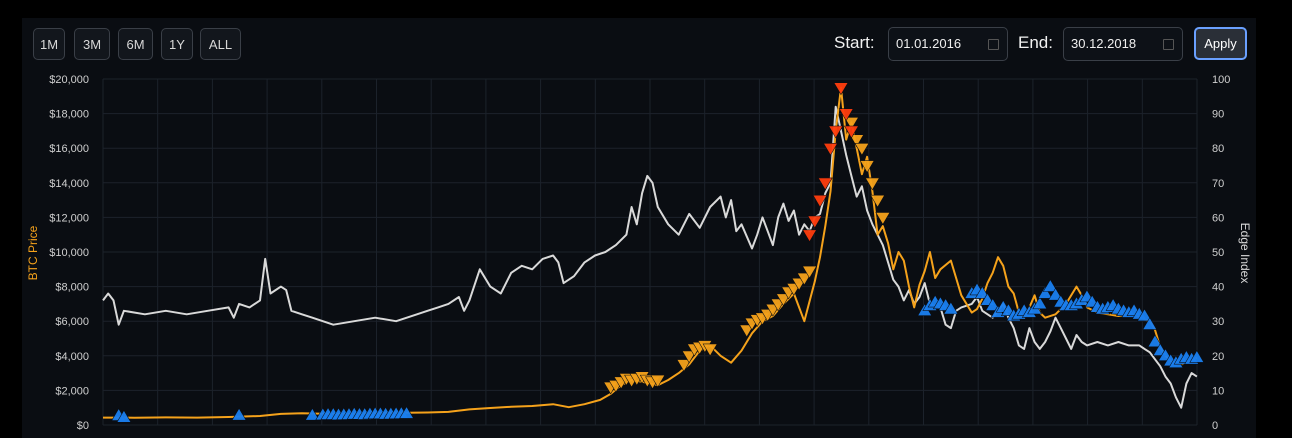 The height and width of the screenshot is (438, 1292). Describe the element at coordinates (69, 184) in the screenshot. I see `price-tick-label: $14,000` at that location.